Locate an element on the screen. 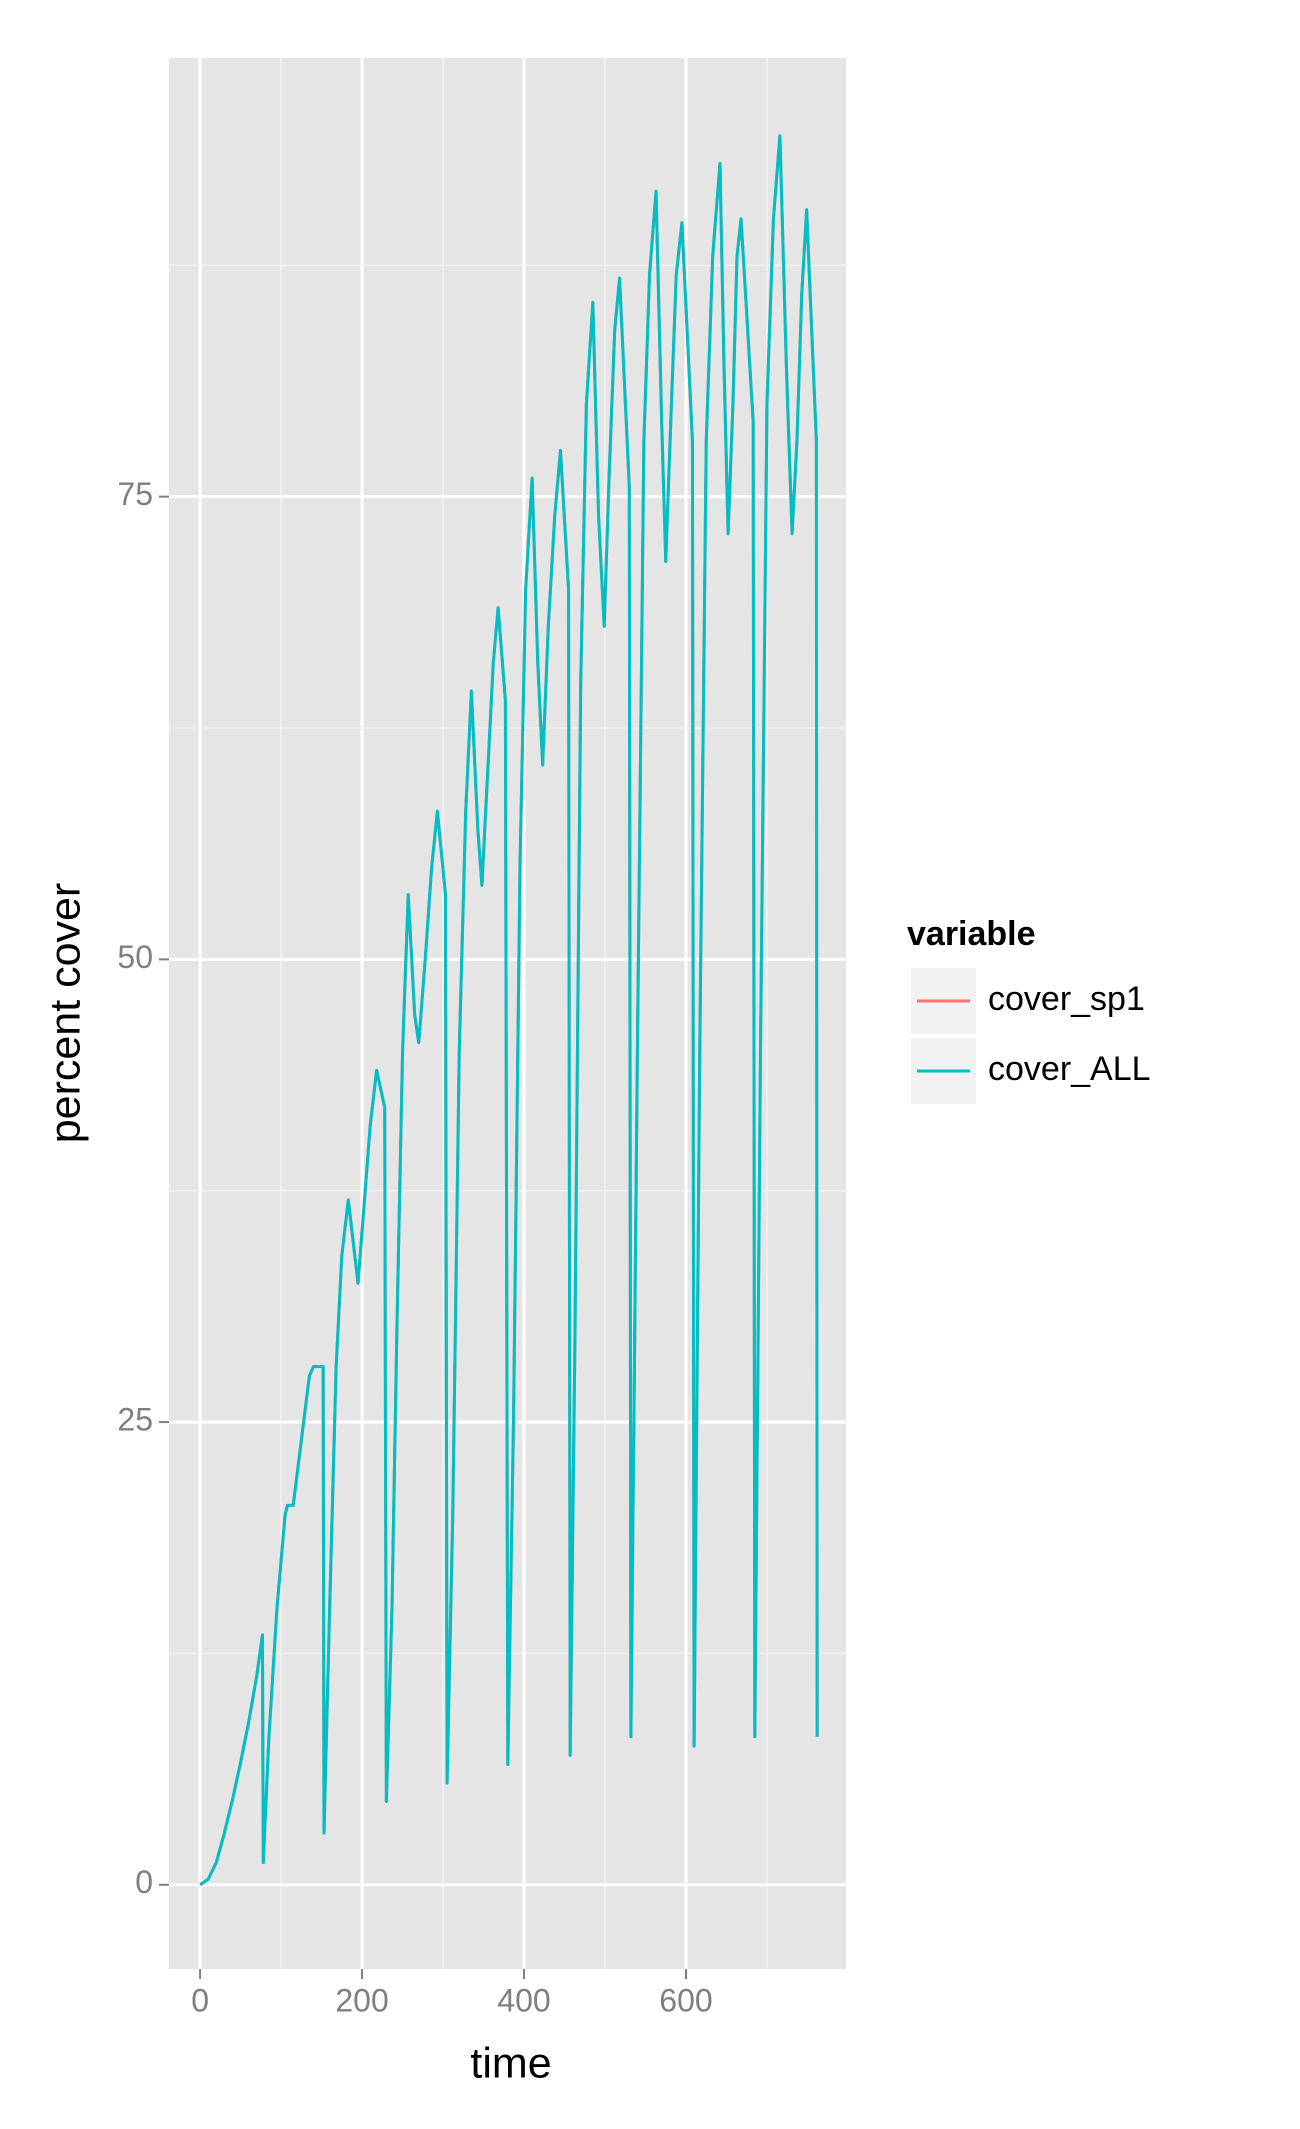 This screenshot has width=1300, height=2129. x-axis-title: time is located at coordinates (510, 2063).